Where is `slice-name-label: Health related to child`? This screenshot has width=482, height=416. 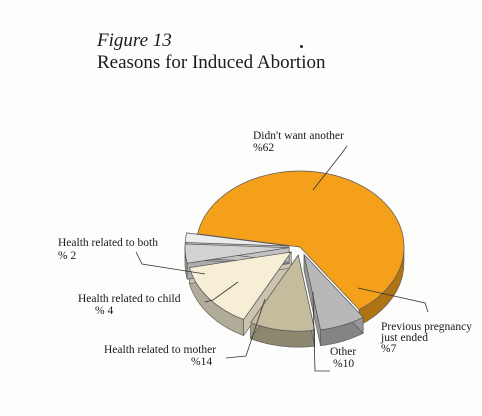 slice-name-label: Health related to child is located at coordinates (129, 299).